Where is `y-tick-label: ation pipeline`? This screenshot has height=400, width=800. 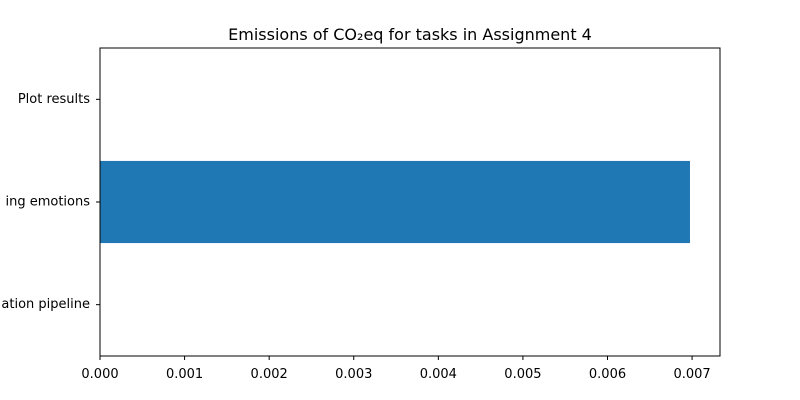
y-tick-label: ation pipeline is located at coordinates (45, 304).